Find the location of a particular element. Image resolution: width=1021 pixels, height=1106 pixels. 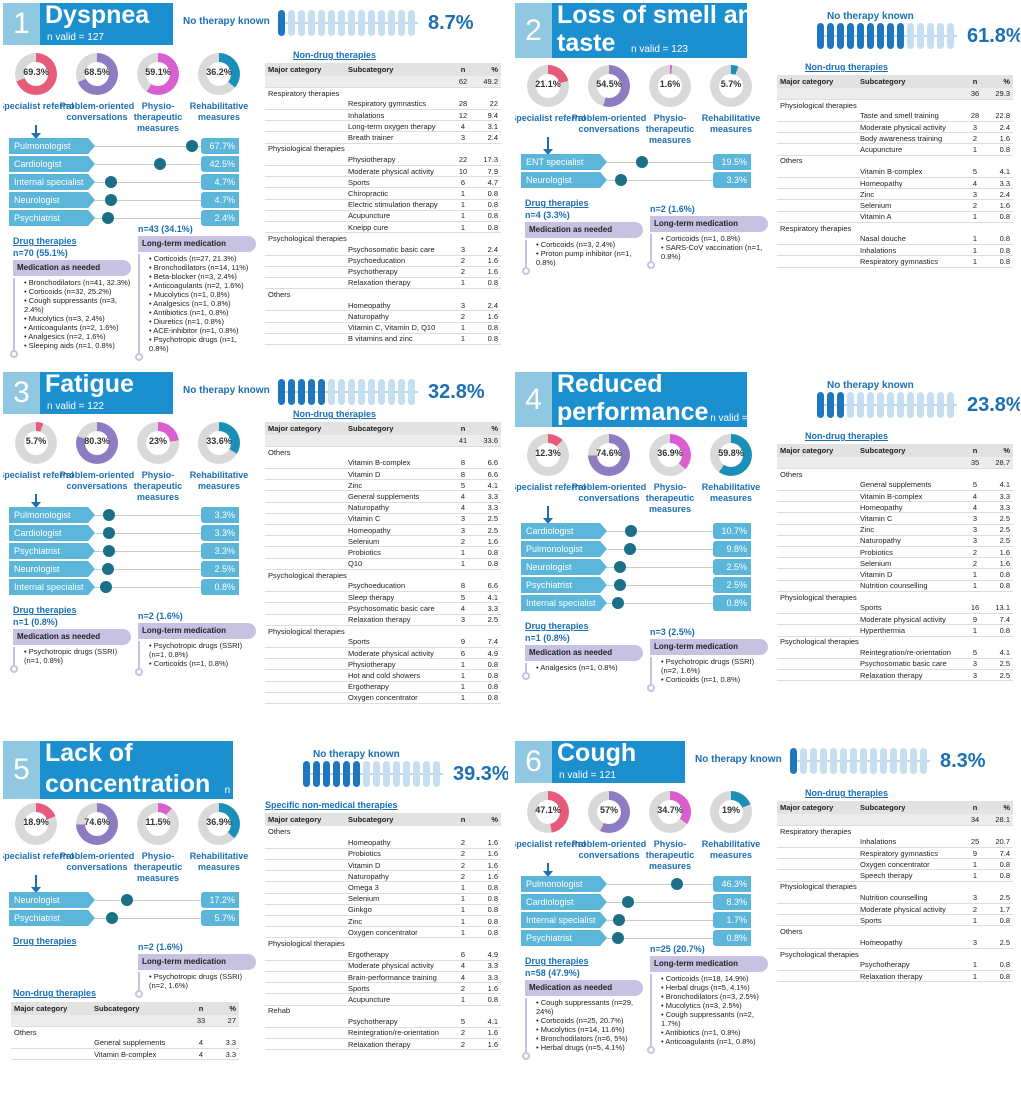

percent: 3.1 is located at coordinates (488, 126).